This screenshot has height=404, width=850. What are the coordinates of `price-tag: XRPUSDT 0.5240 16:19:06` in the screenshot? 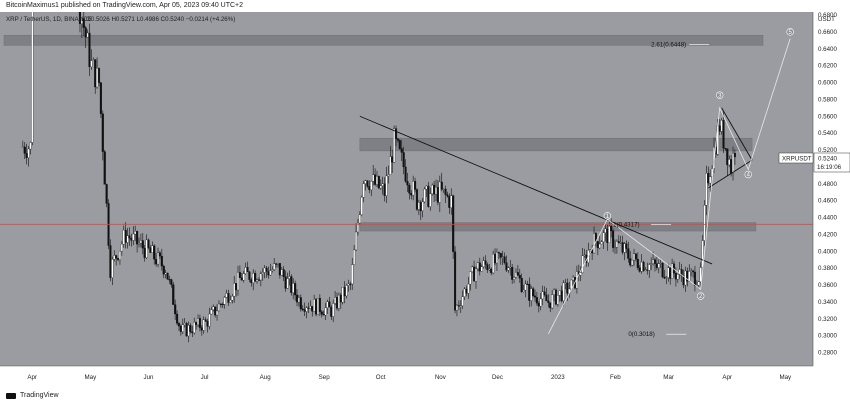 It's located at (814, 162).